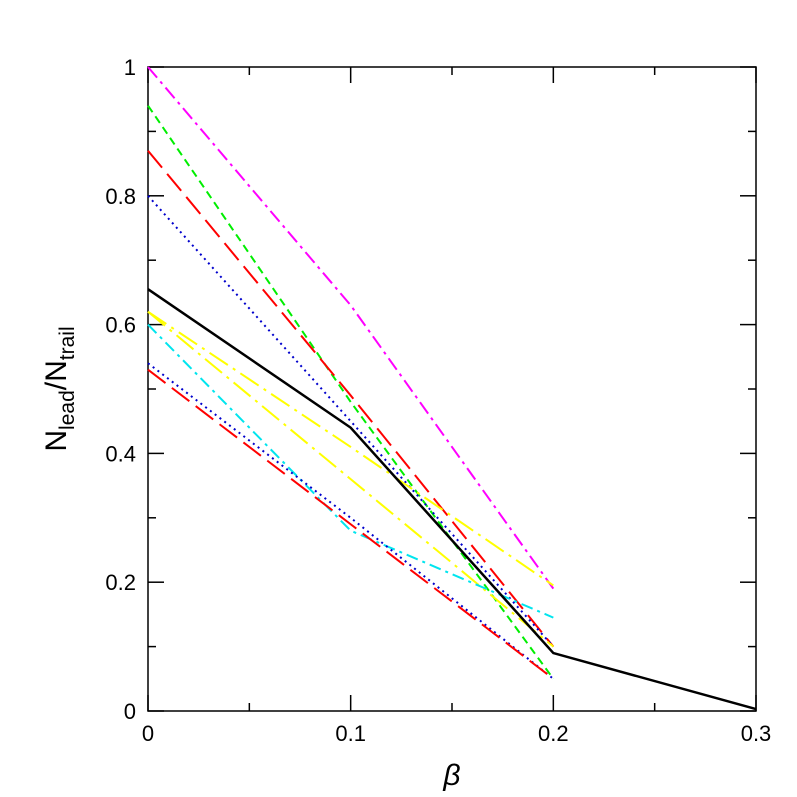 The height and width of the screenshot is (797, 797). I want to click on y-tick-label: 0.6, so click(120, 325).